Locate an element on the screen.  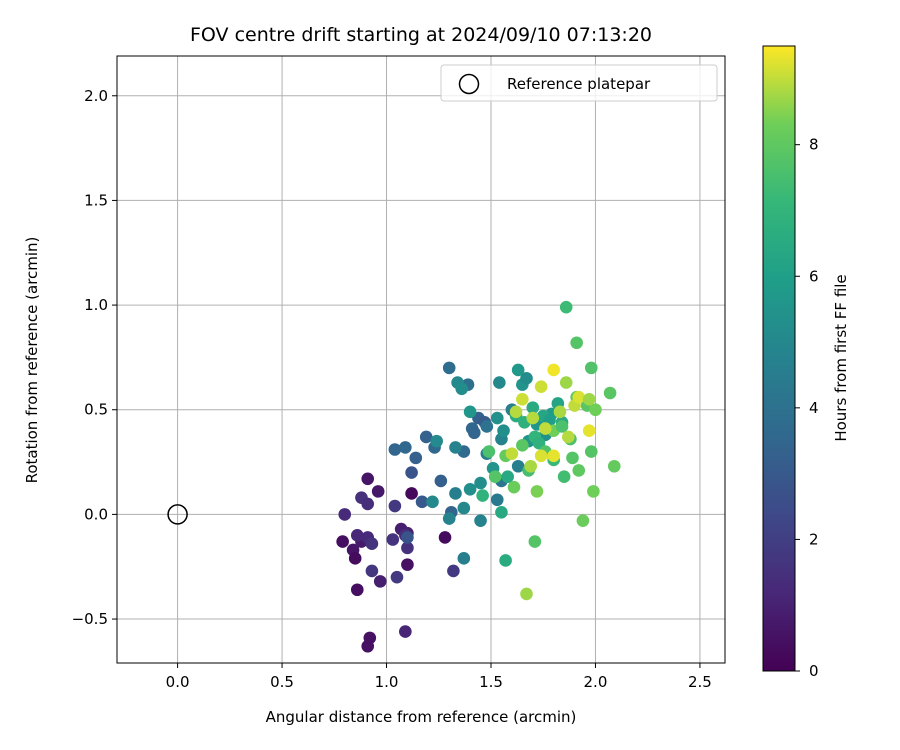
legend-box is located at coordinates (579, 83).